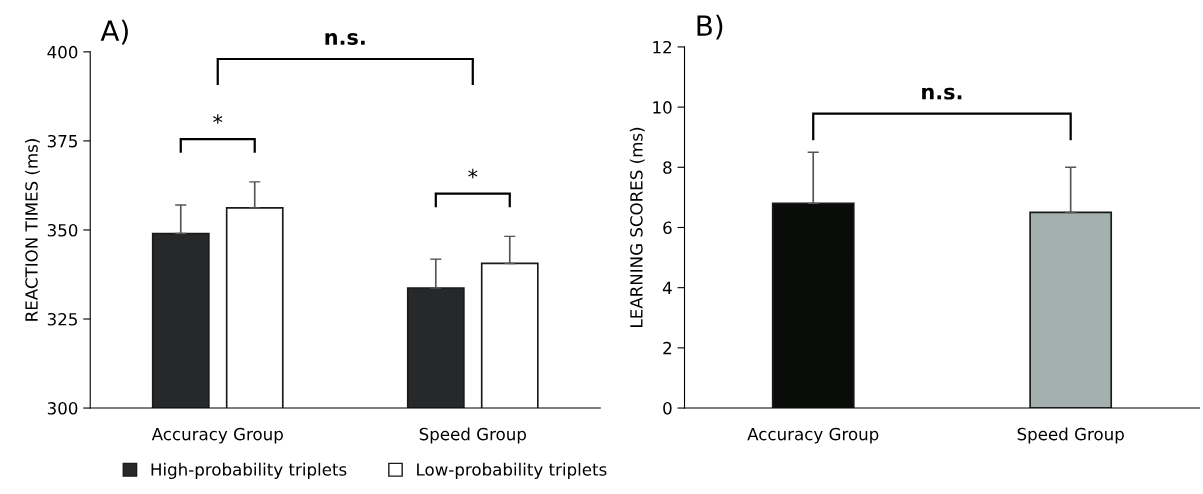 The image size is (1203, 494). What do you see at coordinates (62, 141) in the screenshot?
I see `y-tick-label: 375` at bounding box center [62, 141].